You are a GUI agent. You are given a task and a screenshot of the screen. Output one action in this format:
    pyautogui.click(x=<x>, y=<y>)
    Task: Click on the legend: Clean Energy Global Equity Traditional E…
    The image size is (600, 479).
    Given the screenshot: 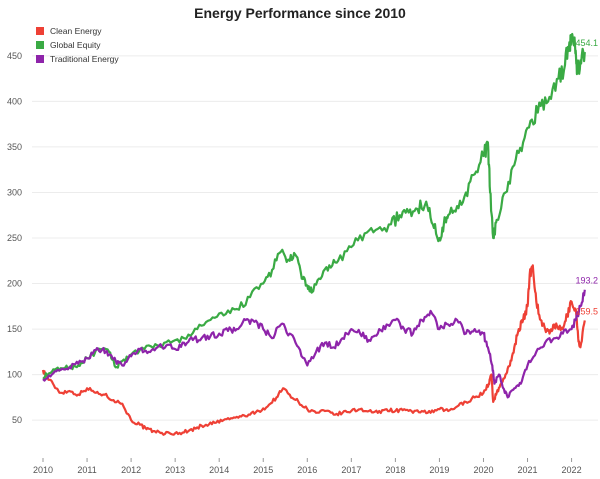 What is the action you would take?
    pyautogui.click(x=77, y=45)
    